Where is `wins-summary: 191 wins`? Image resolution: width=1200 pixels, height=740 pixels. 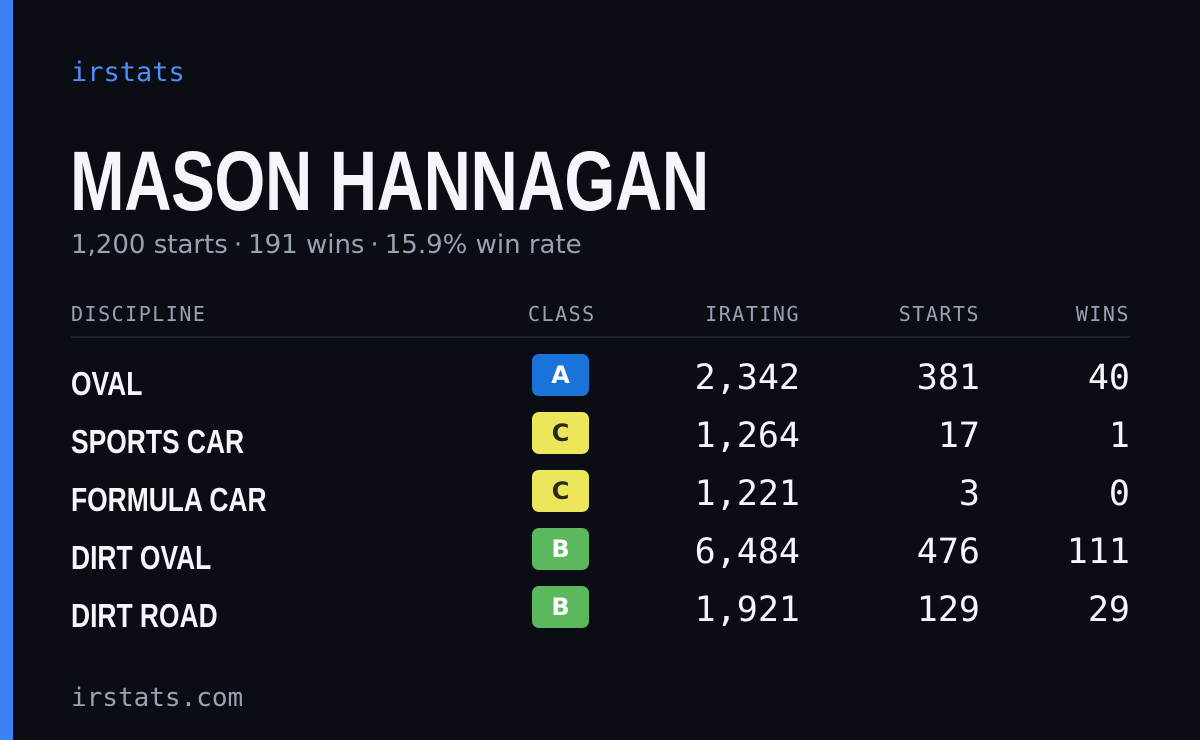 wins-summary: 191 wins is located at coordinates (306, 245).